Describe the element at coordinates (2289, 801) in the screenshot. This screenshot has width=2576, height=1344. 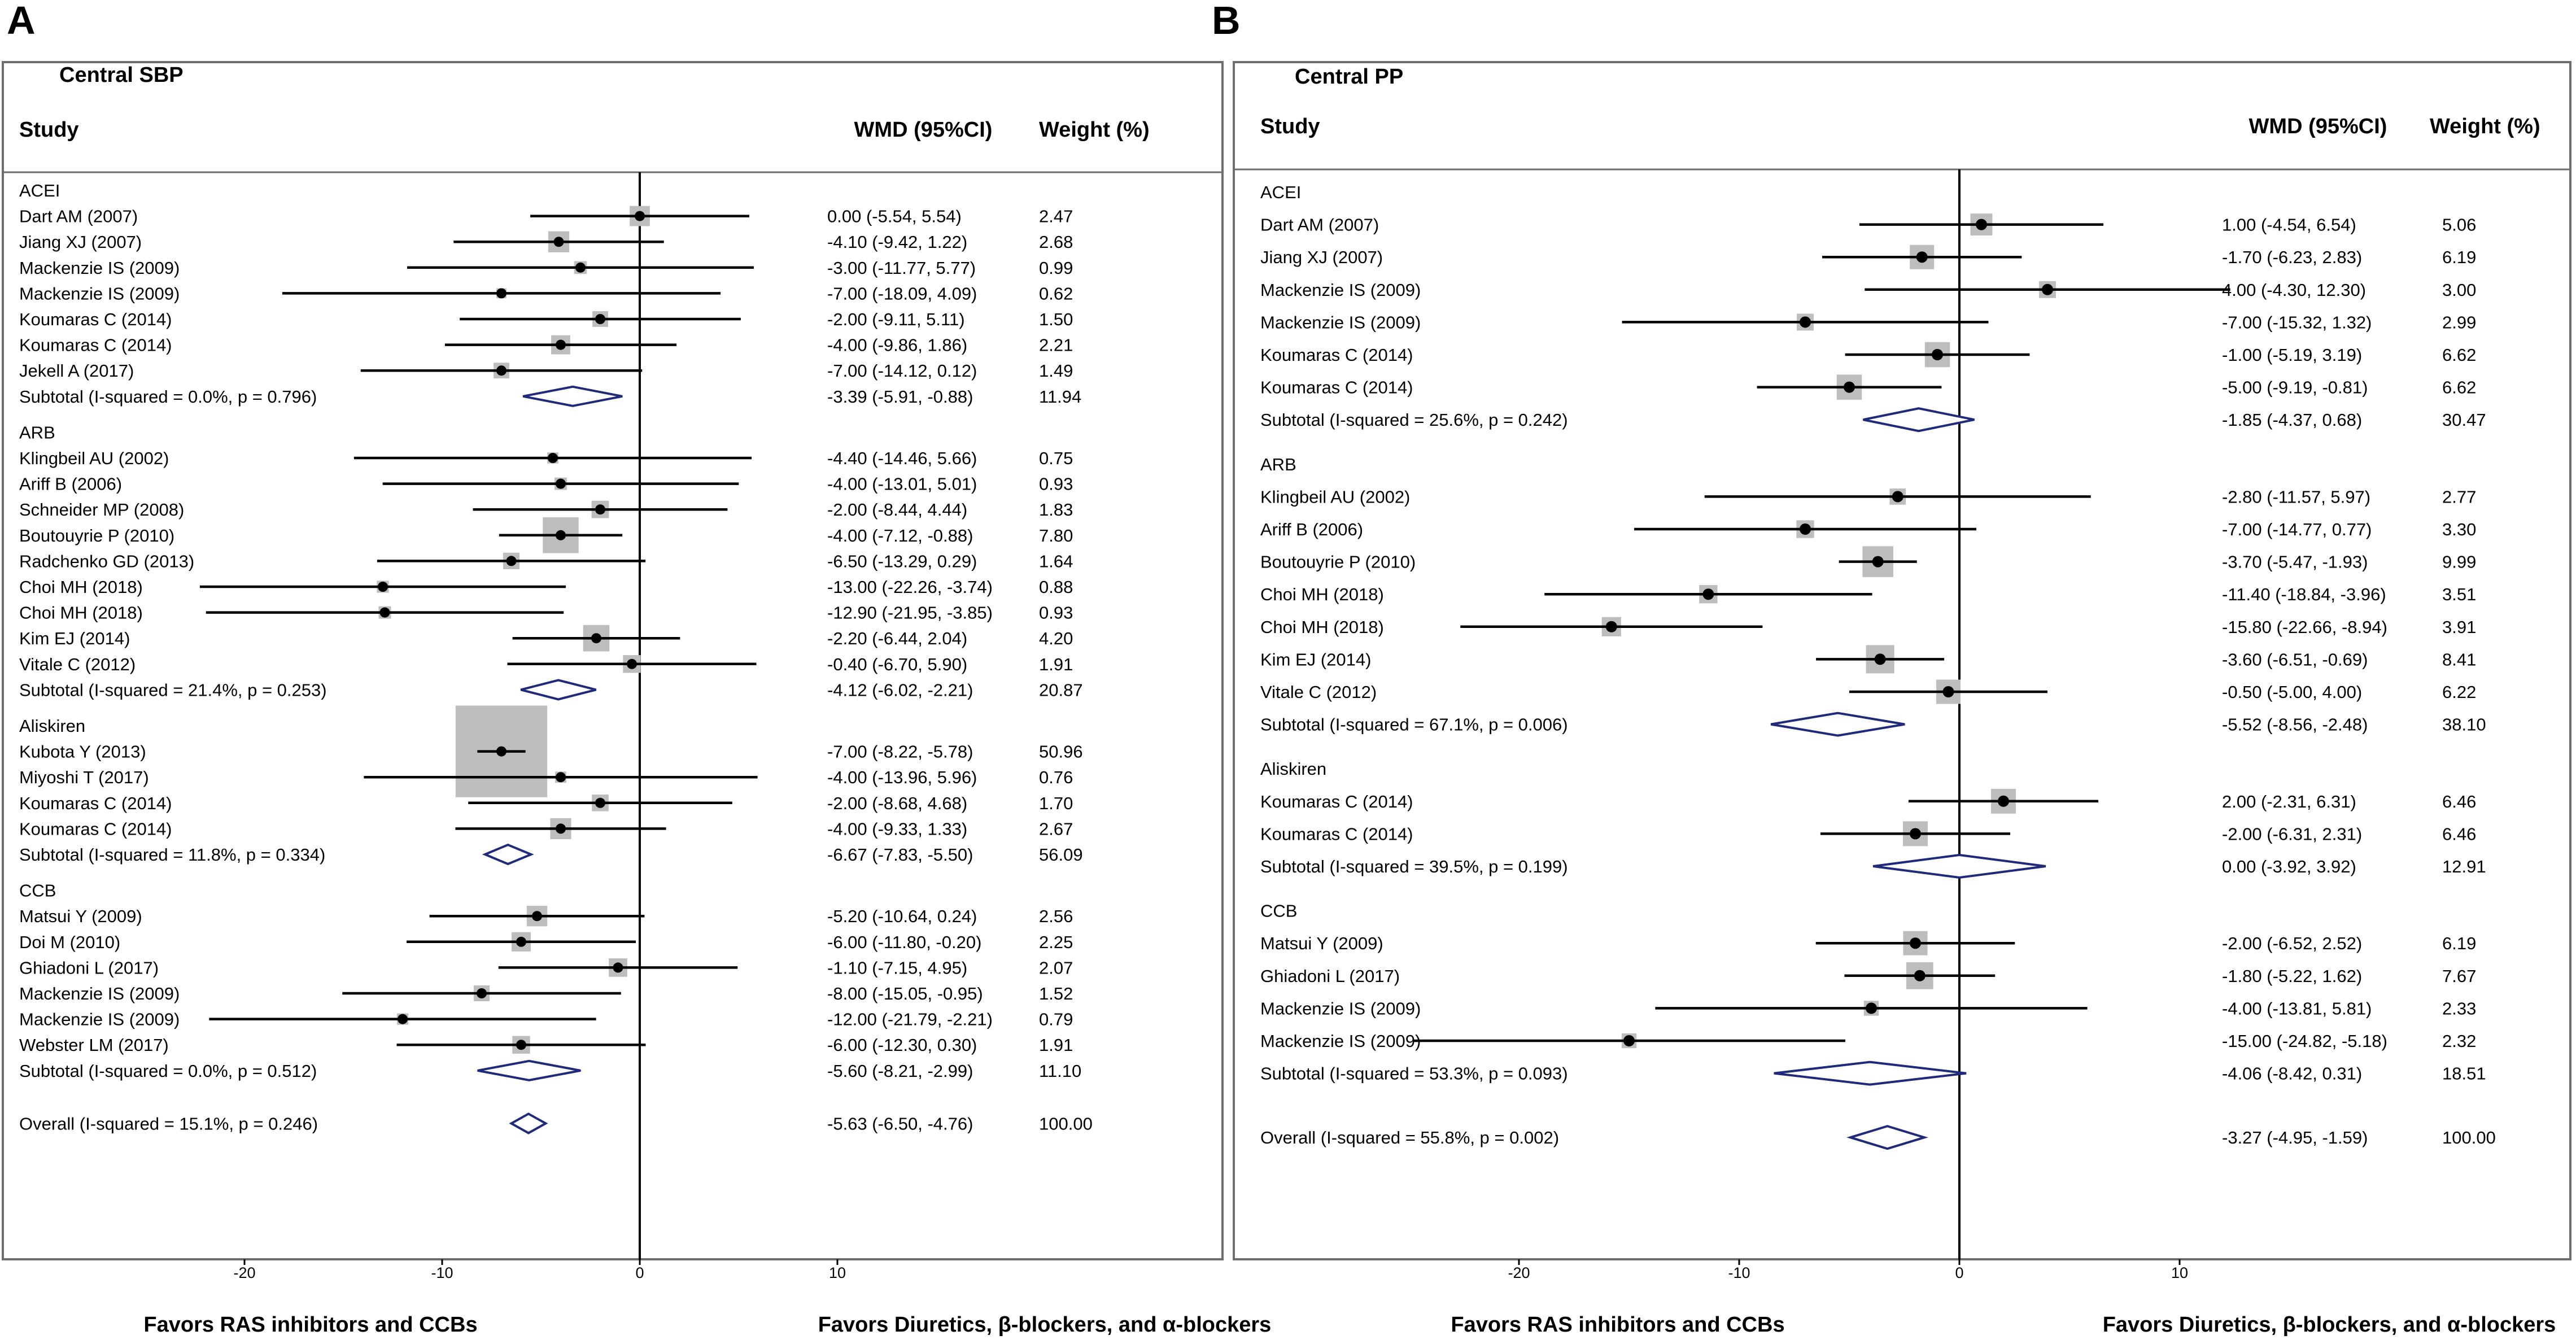
I see `estimate-ci-text: 2.00 (-2.31, 6.31)` at that location.